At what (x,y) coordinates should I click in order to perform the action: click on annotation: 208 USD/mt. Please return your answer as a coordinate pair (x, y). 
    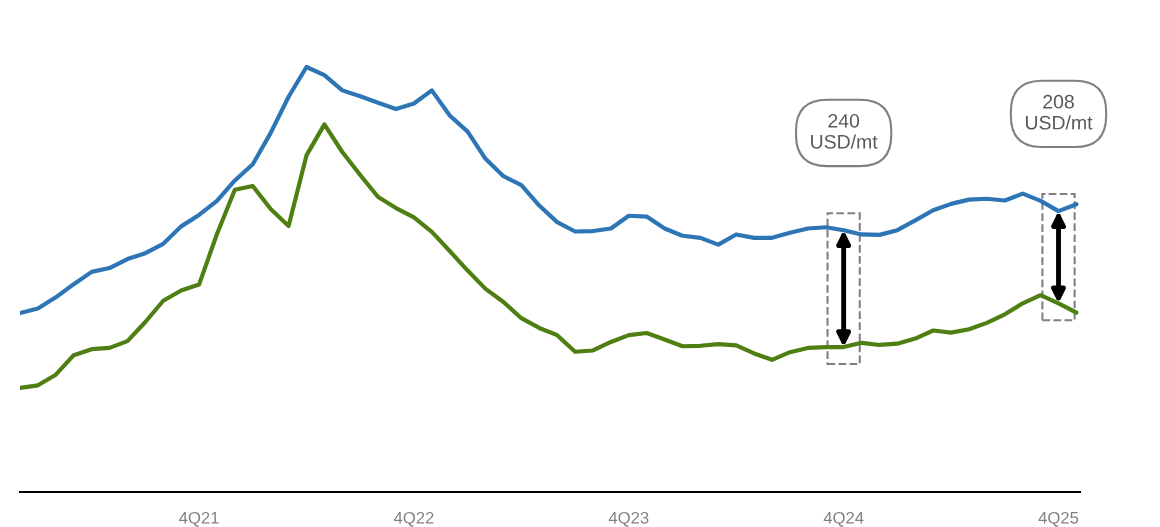
    Looking at the image, I should click on (1059, 112).